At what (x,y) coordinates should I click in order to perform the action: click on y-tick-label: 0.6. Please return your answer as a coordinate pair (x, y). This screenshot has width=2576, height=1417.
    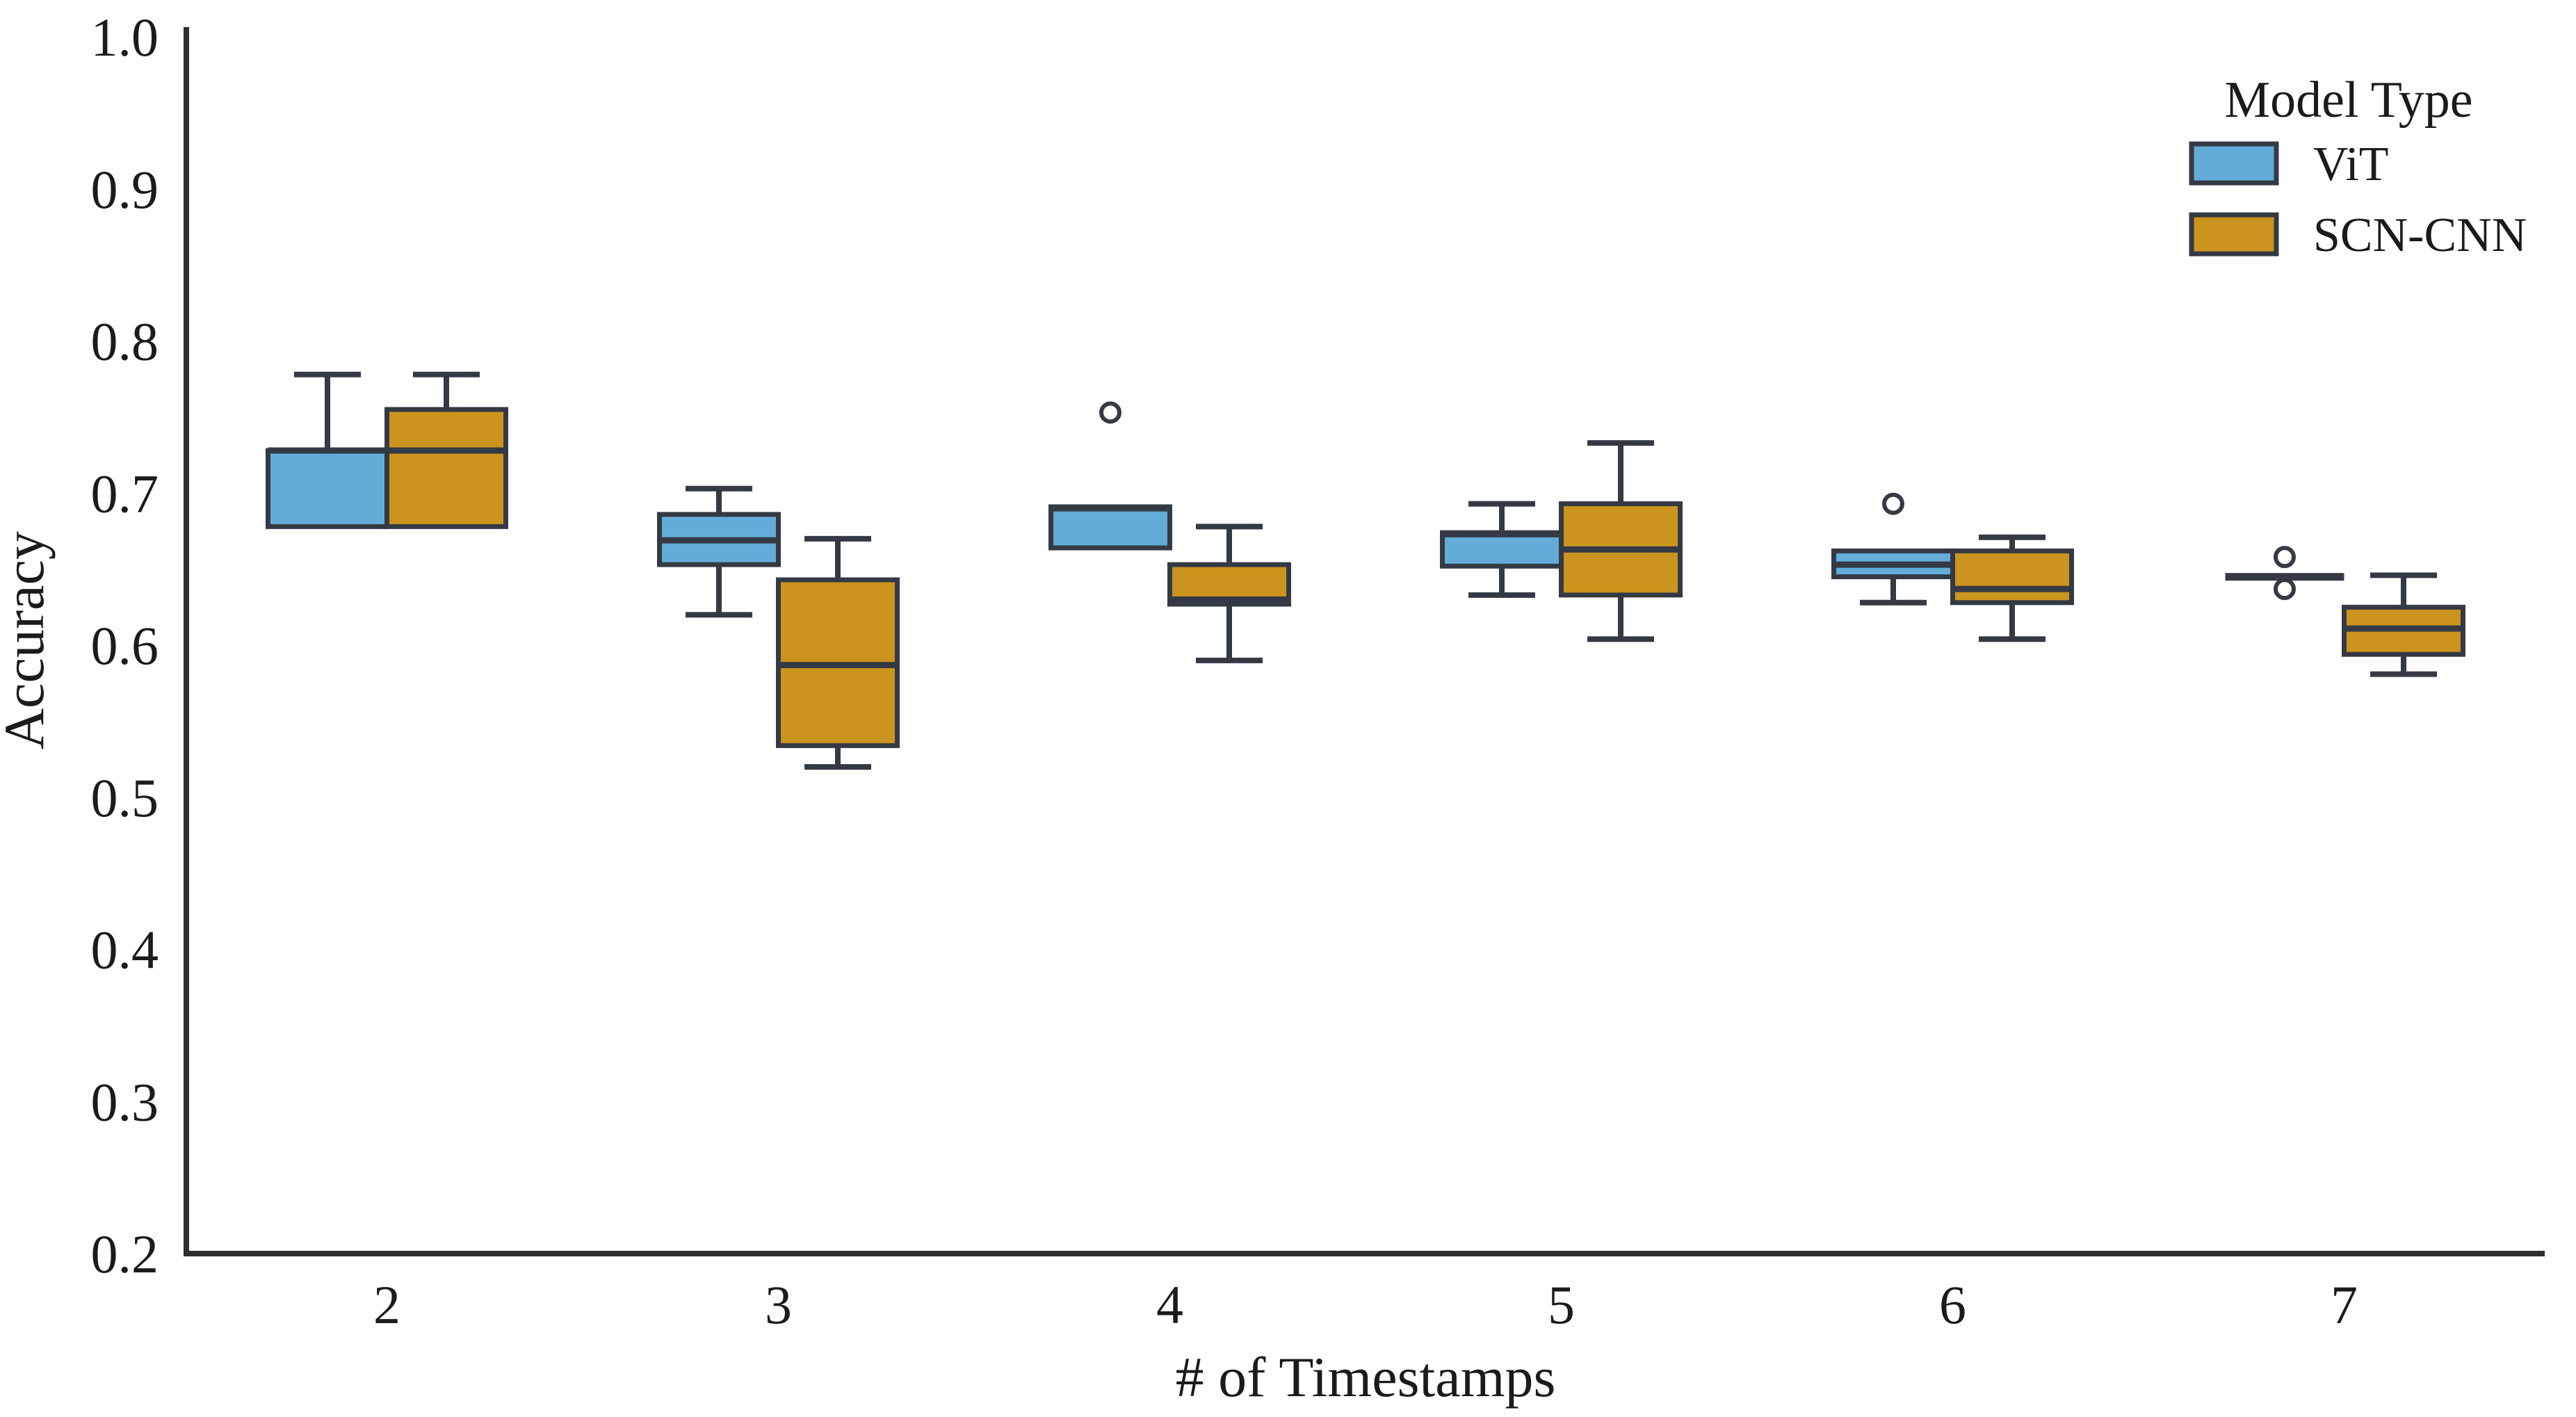
    Looking at the image, I should click on (125, 645).